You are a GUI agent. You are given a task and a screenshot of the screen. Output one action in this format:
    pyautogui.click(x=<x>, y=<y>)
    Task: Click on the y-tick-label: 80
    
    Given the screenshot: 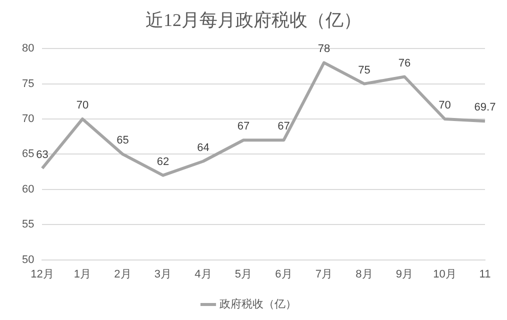 What is the action you would take?
    pyautogui.click(x=28, y=48)
    